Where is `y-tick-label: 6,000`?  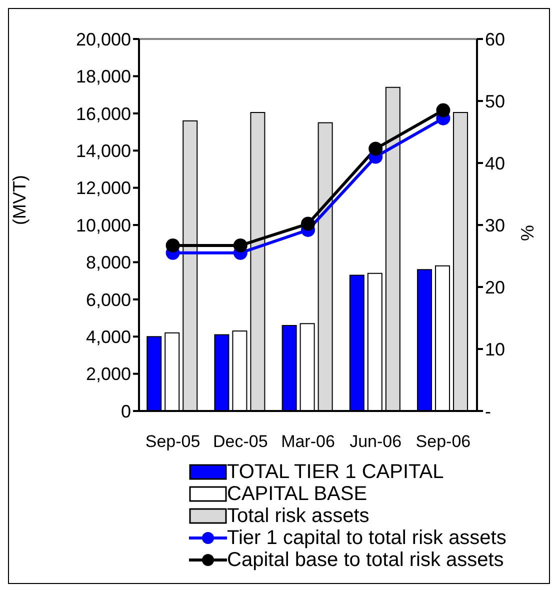 y-tick-label: 6,000 is located at coordinates (108, 300).